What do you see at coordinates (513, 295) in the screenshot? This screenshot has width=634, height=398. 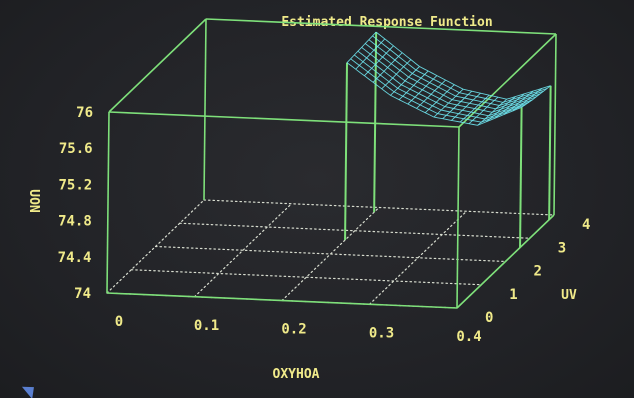 I see `y-tick-label: 1` at bounding box center [513, 295].